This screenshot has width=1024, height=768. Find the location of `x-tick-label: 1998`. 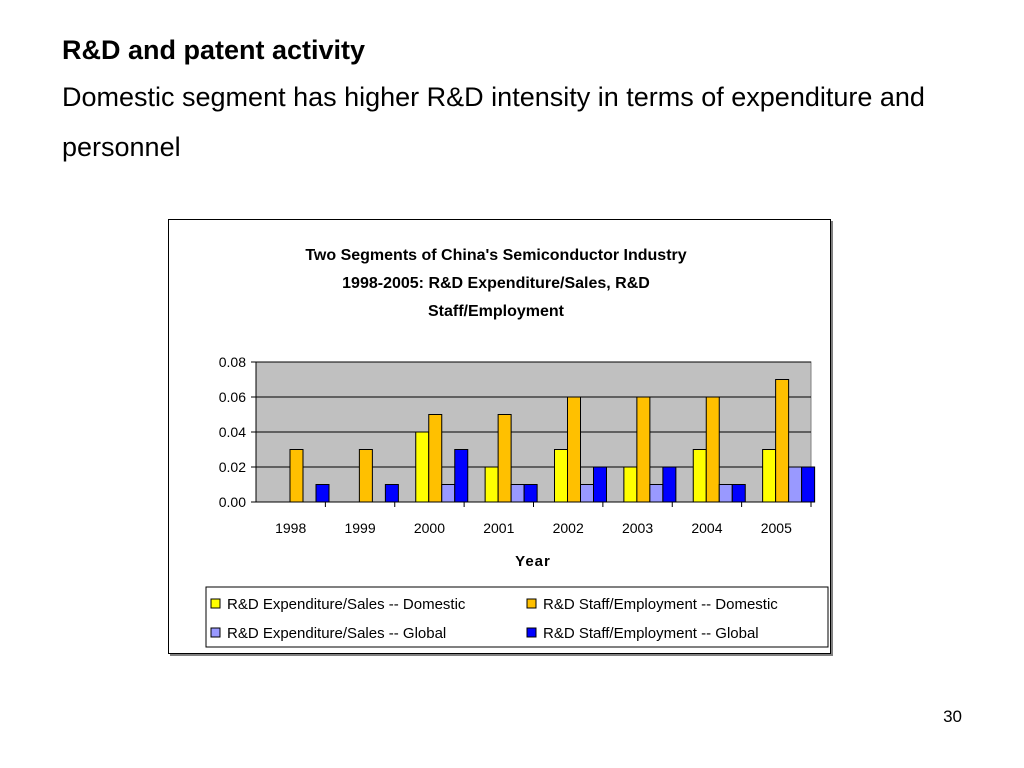

x-tick-label: 1998 is located at coordinates (290, 528).